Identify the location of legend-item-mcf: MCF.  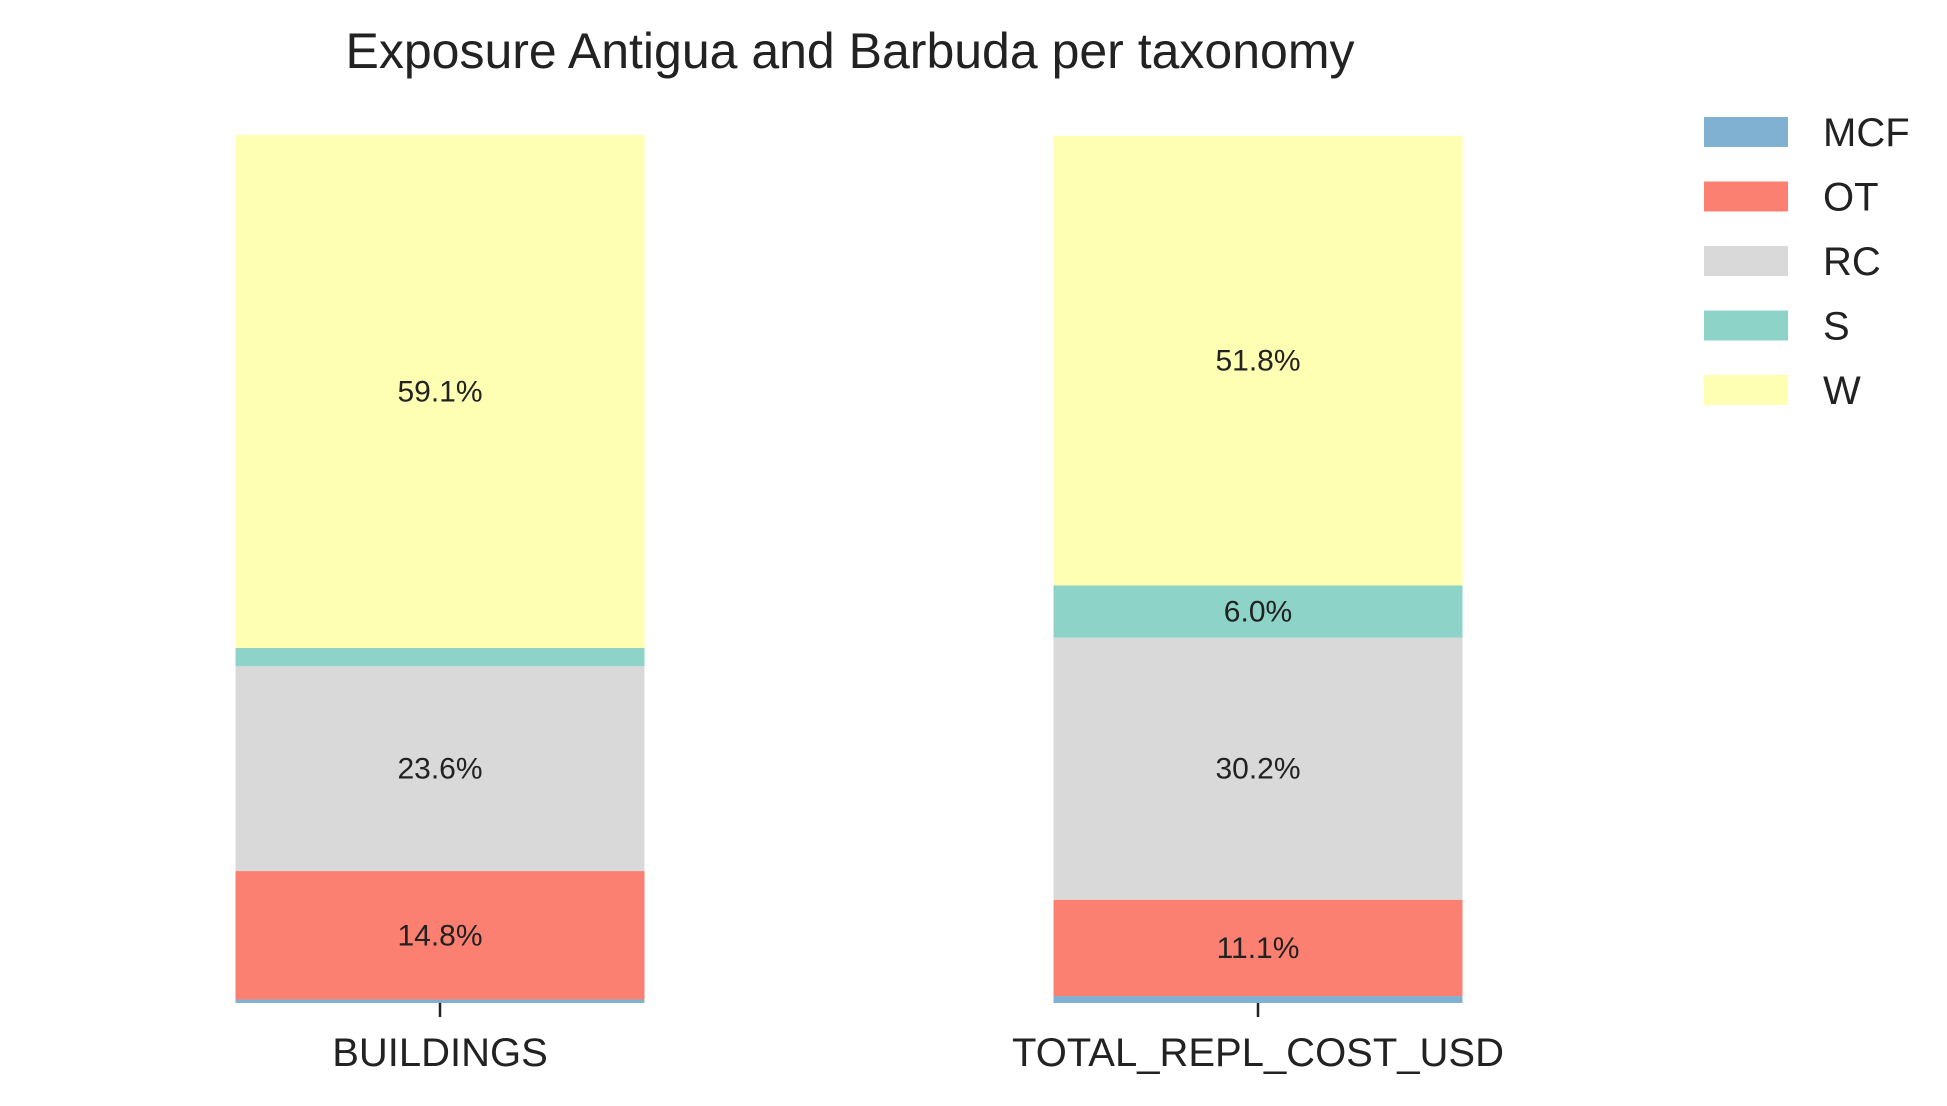
(1807, 133).